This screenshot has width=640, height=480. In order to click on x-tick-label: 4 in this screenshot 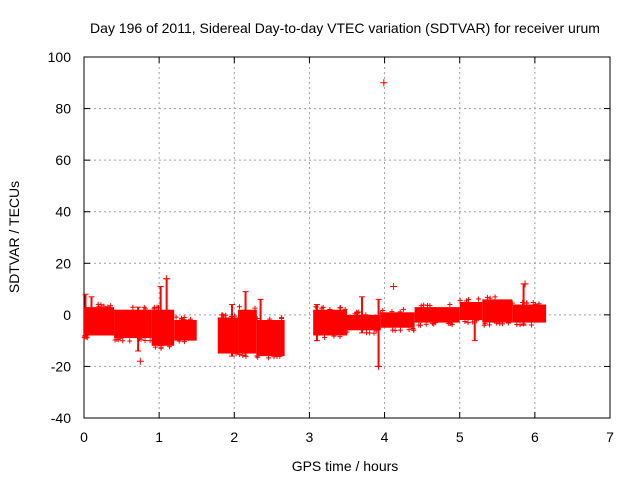, I will do `click(385, 437)`.